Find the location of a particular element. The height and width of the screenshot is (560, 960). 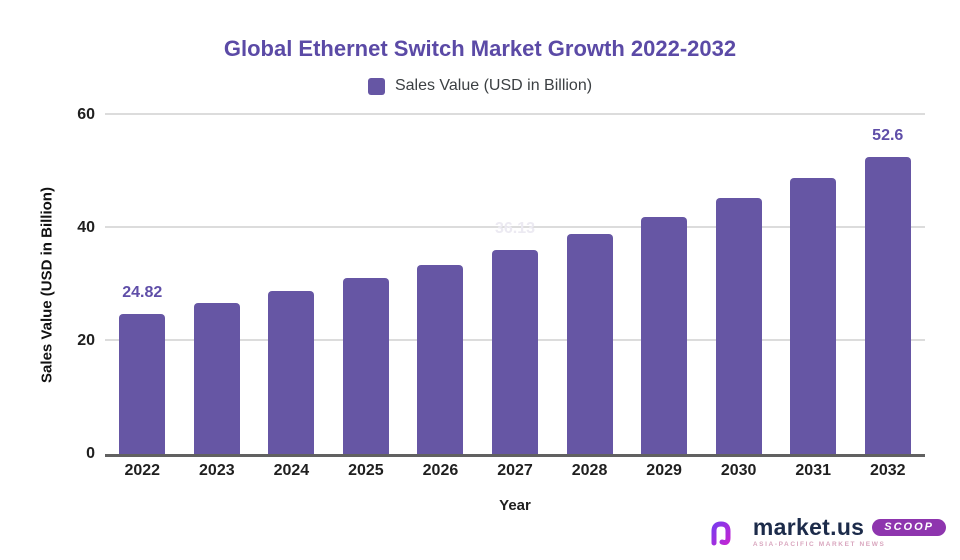

bar-slot-2027: 36.13 is located at coordinates (515, 284).